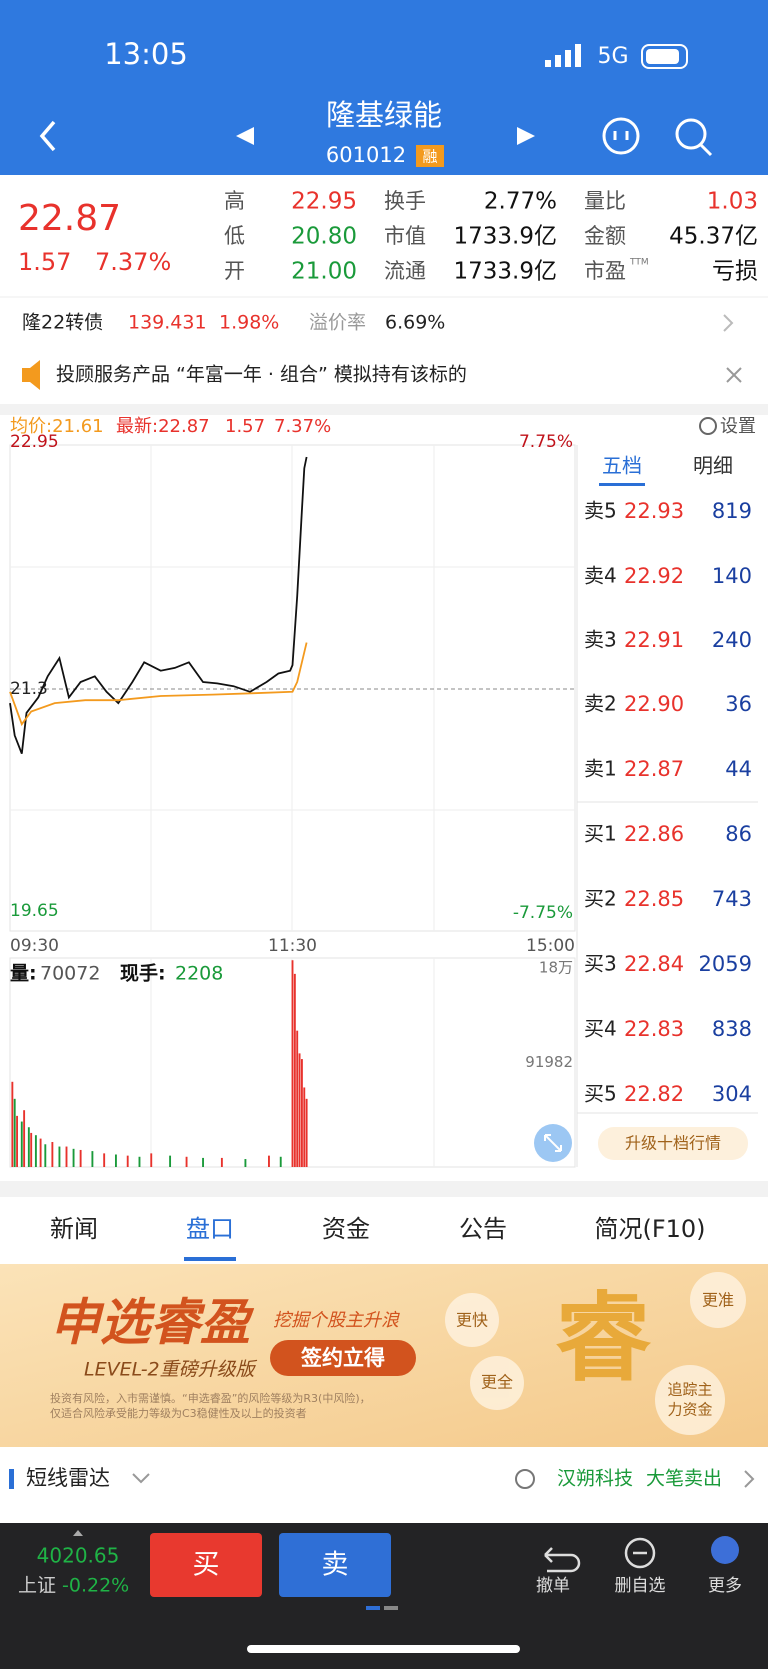 This screenshot has width=768, height=1669. What do you see at coordinates (497, 1382) in the screenshot?
I see `banner-tag: 更全` at bounding box center [497, 1382].